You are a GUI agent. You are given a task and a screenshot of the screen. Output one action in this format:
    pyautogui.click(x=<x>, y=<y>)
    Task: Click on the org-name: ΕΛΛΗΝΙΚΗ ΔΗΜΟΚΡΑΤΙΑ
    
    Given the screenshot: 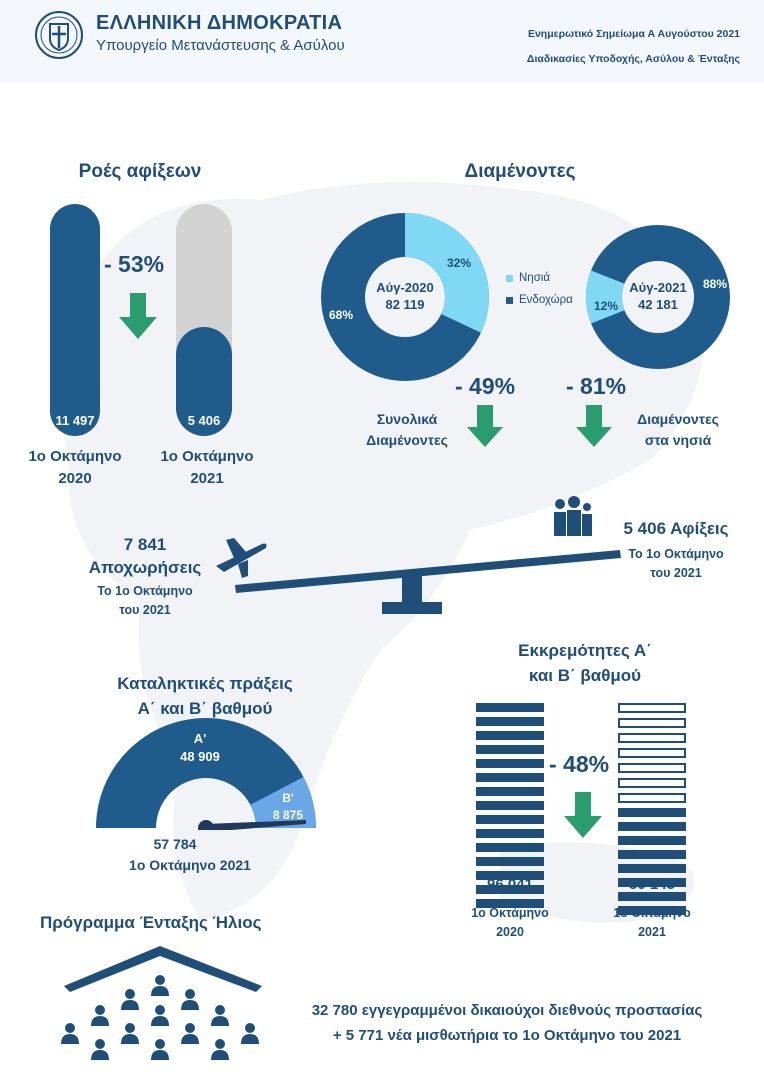 What is the action you would take?
    pyautogui.click(x=219, y=23)
    